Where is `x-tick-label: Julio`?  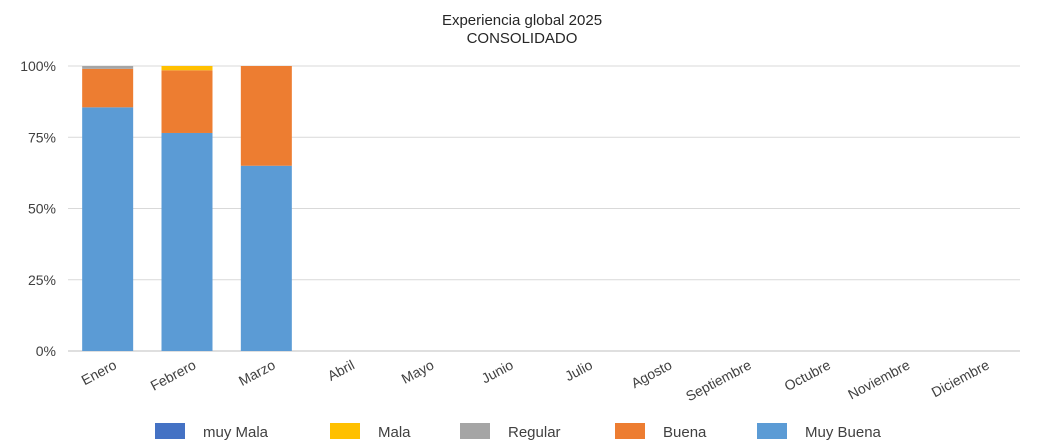 x-tick-label: Julio is located at coordinates (578, 370).